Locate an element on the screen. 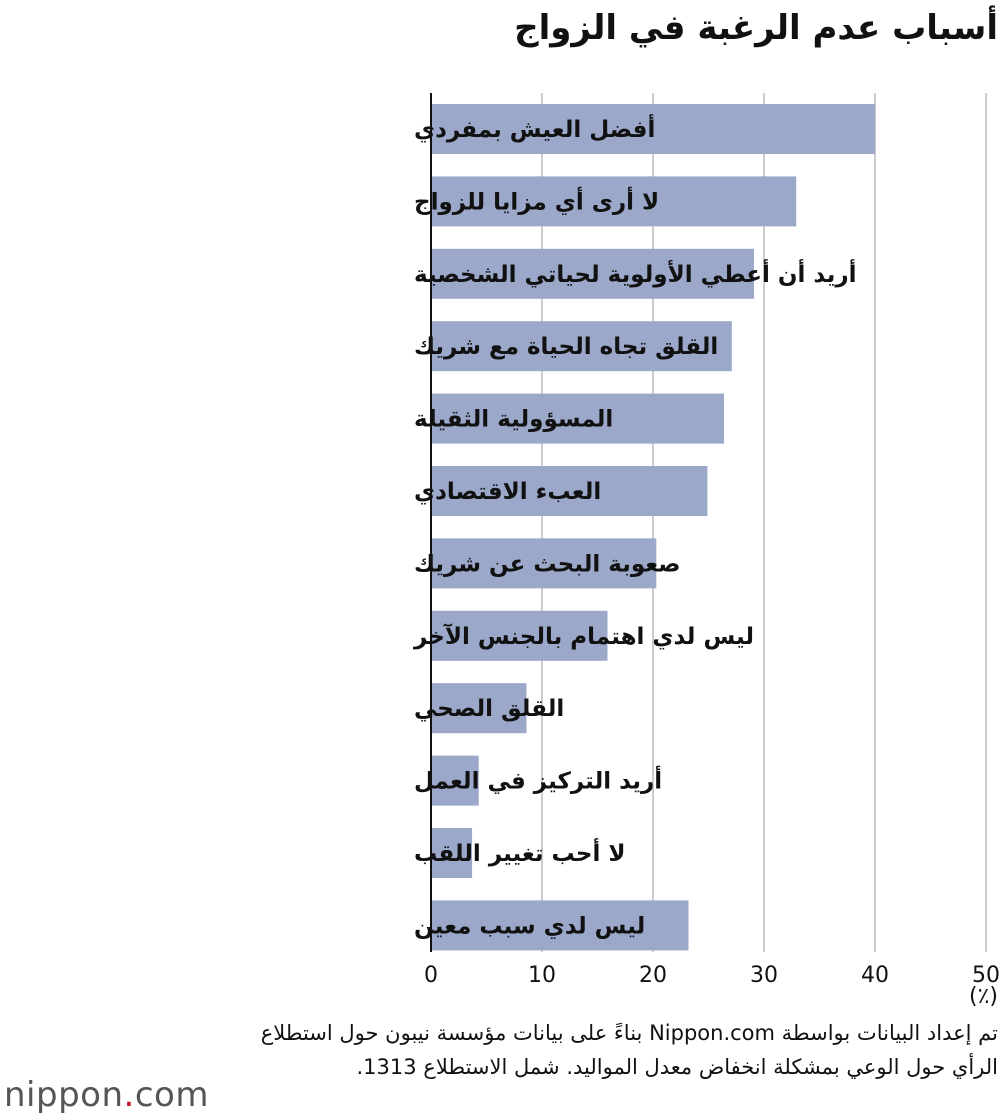 The width and height of the screenshot is (1000, 1120). nippon-logo: nippon.com is located at coordinates (106, 1095).